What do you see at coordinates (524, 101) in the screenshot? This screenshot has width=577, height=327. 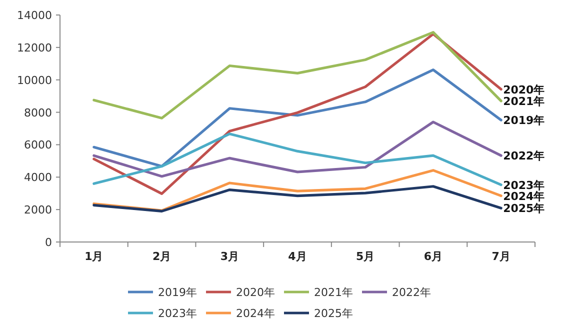 I see `text: 2021年` at bounding box center [524, 101].